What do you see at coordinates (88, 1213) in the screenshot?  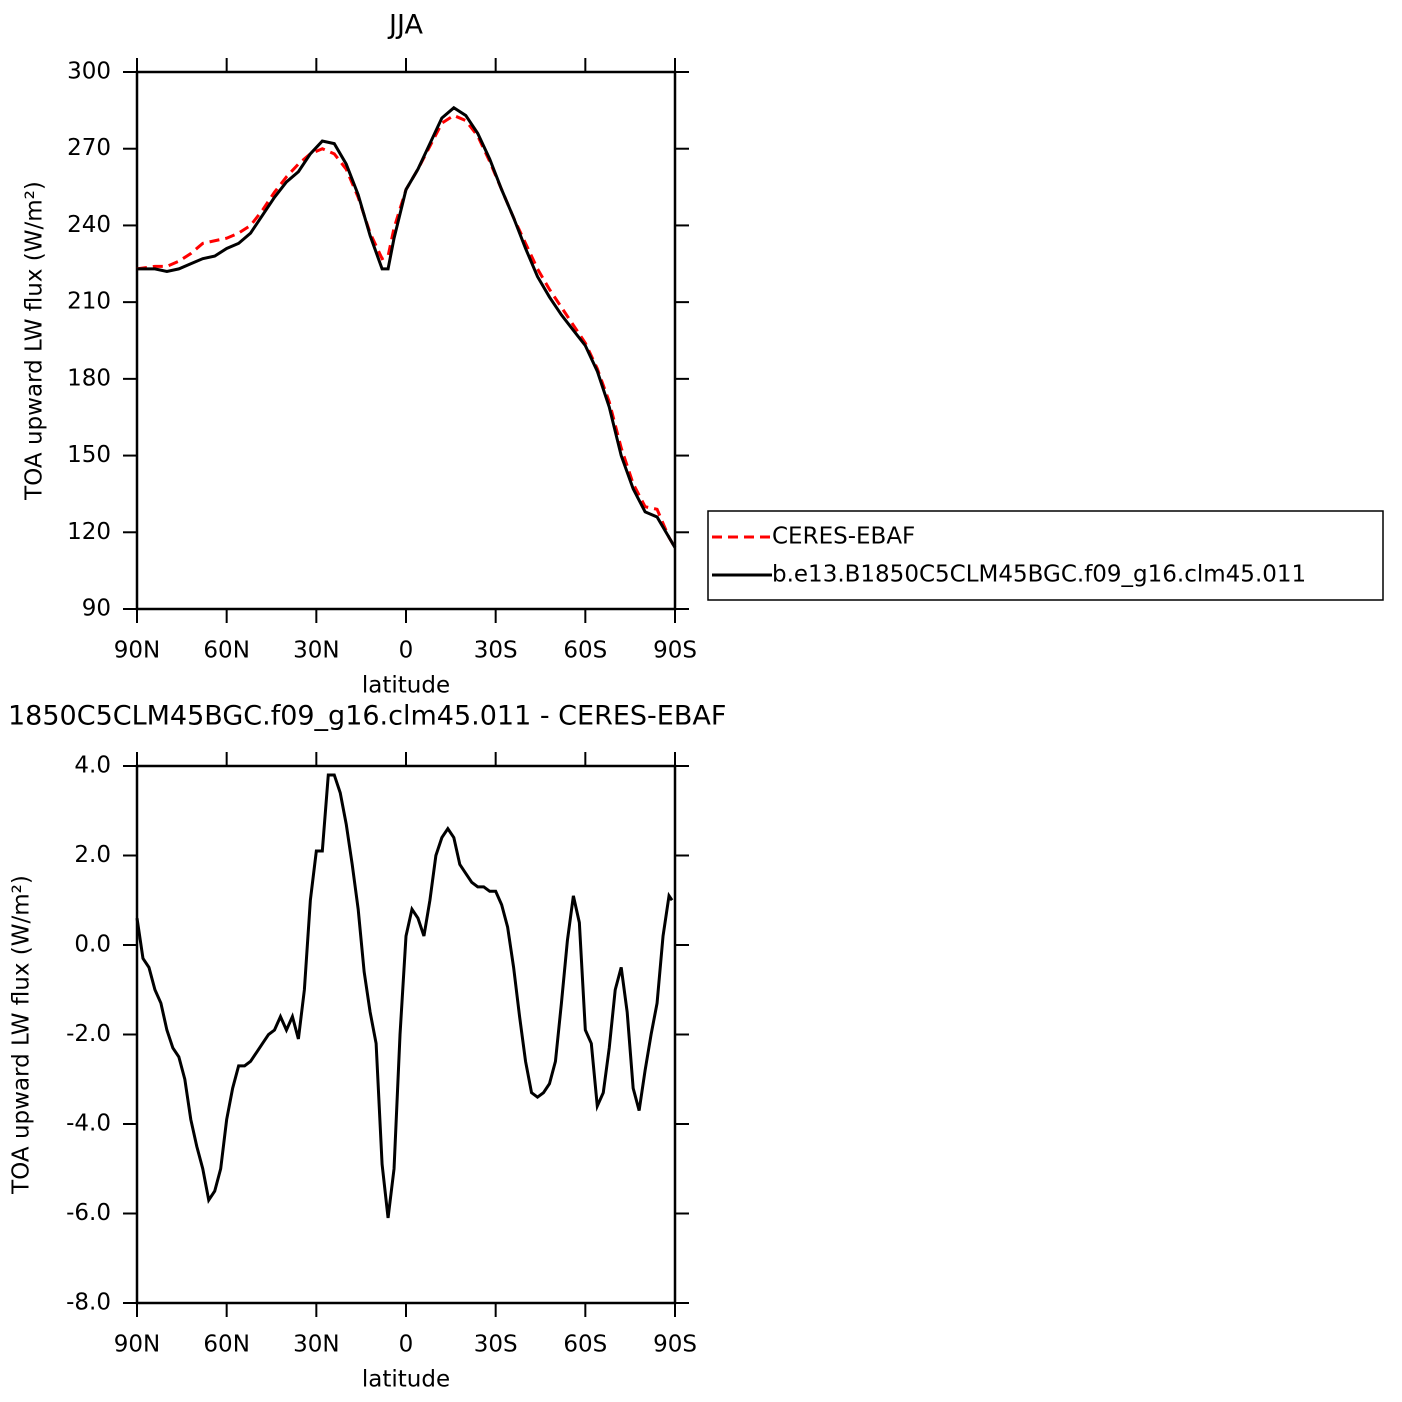 I see `y-tick-label: -6.0` at bounding box center [88, 1213].